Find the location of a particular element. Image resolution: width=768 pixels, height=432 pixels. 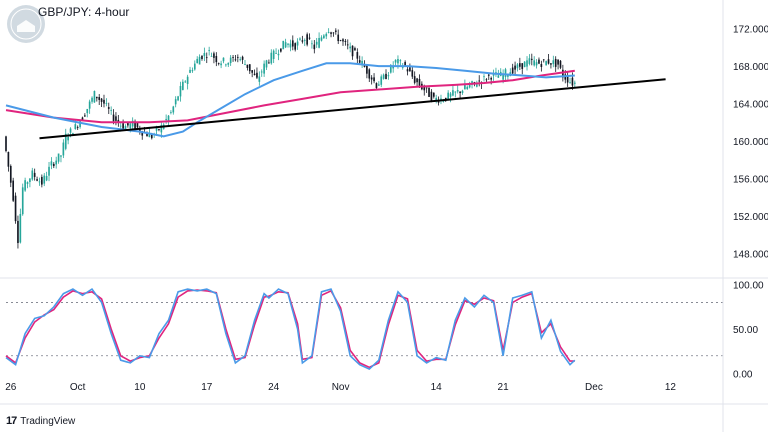

trendline is located at coordinates (352, 109).